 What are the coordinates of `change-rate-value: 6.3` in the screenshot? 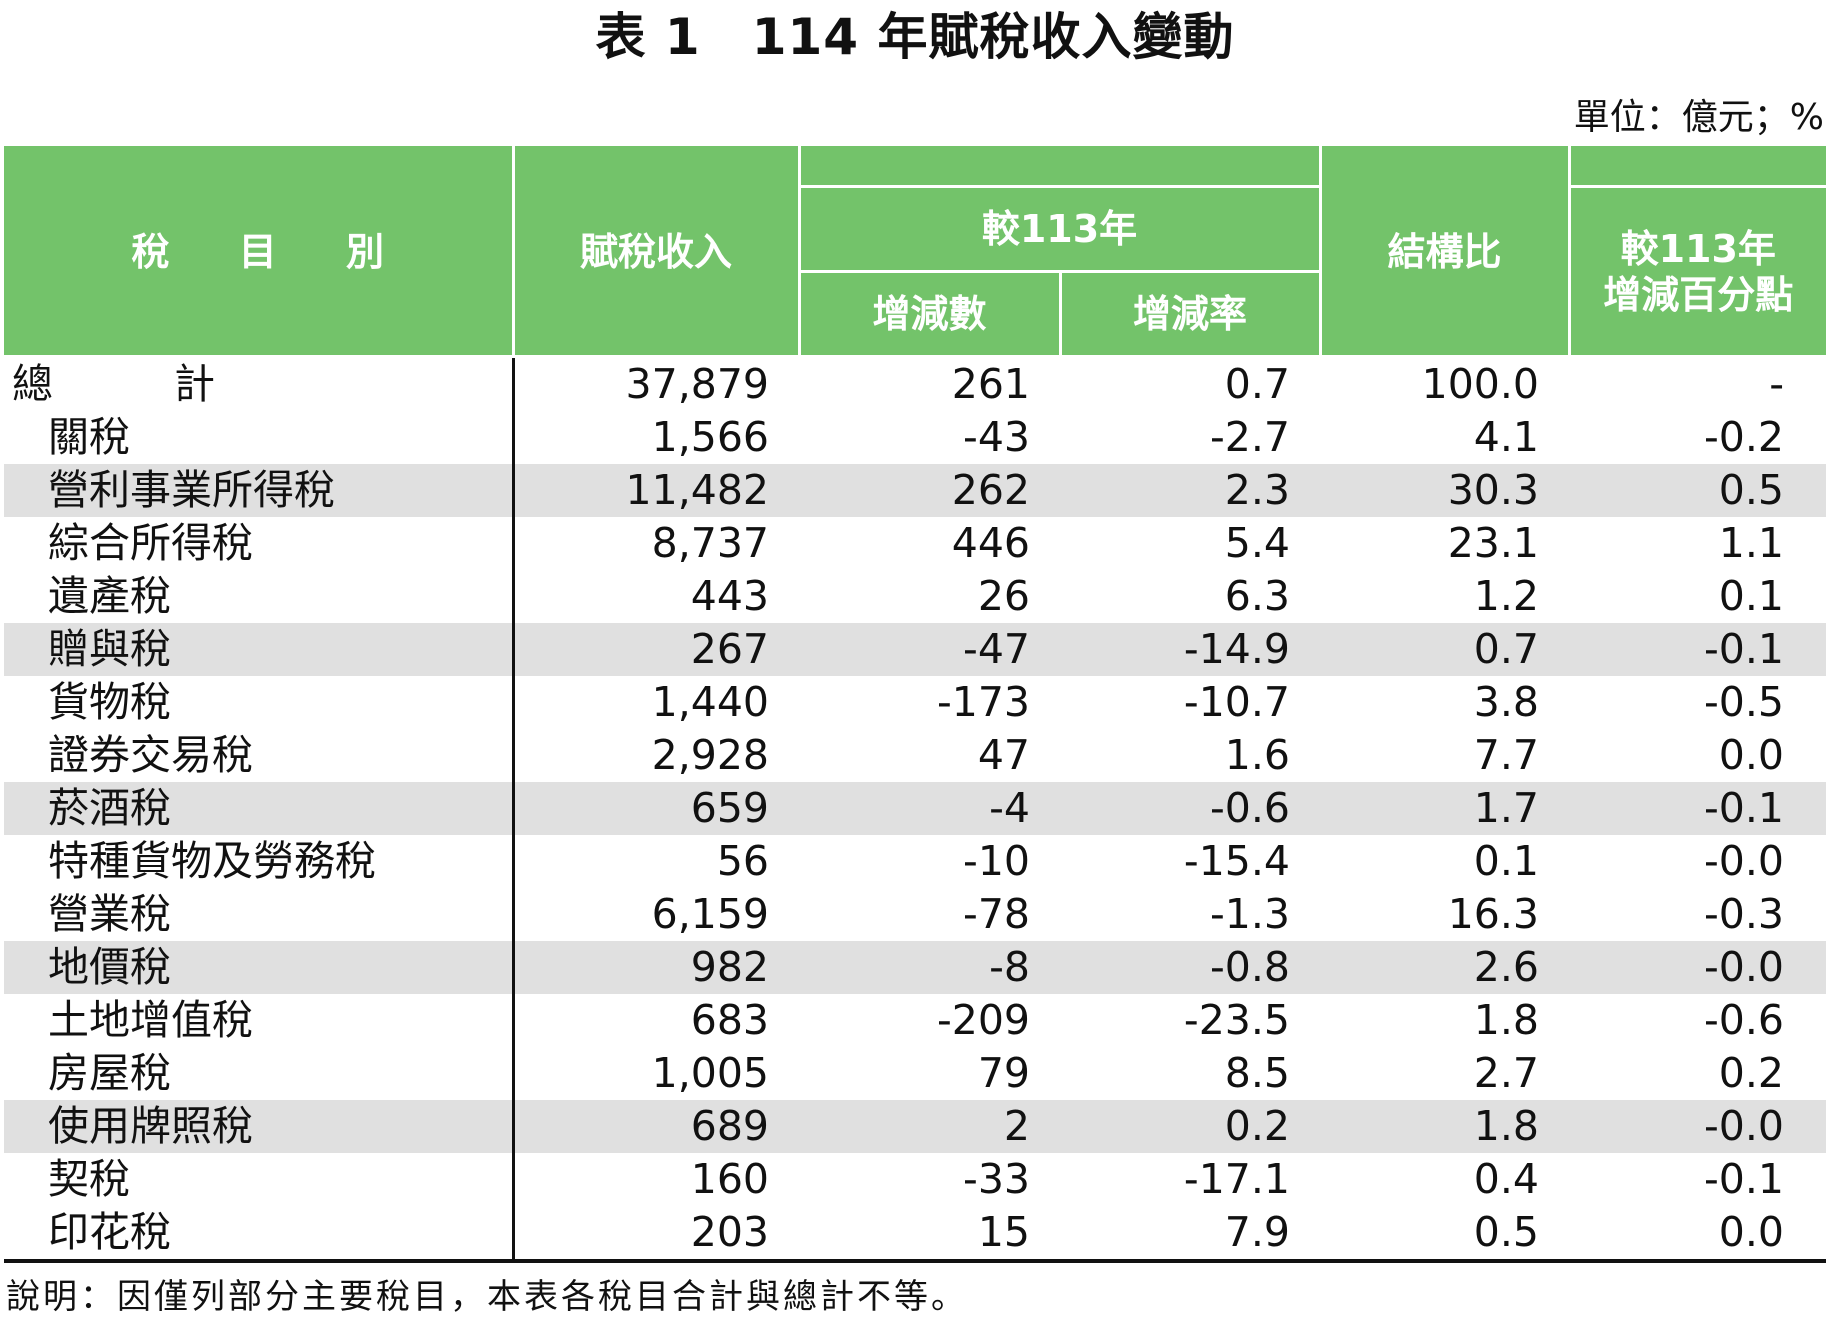 It's located at (1257, 596).